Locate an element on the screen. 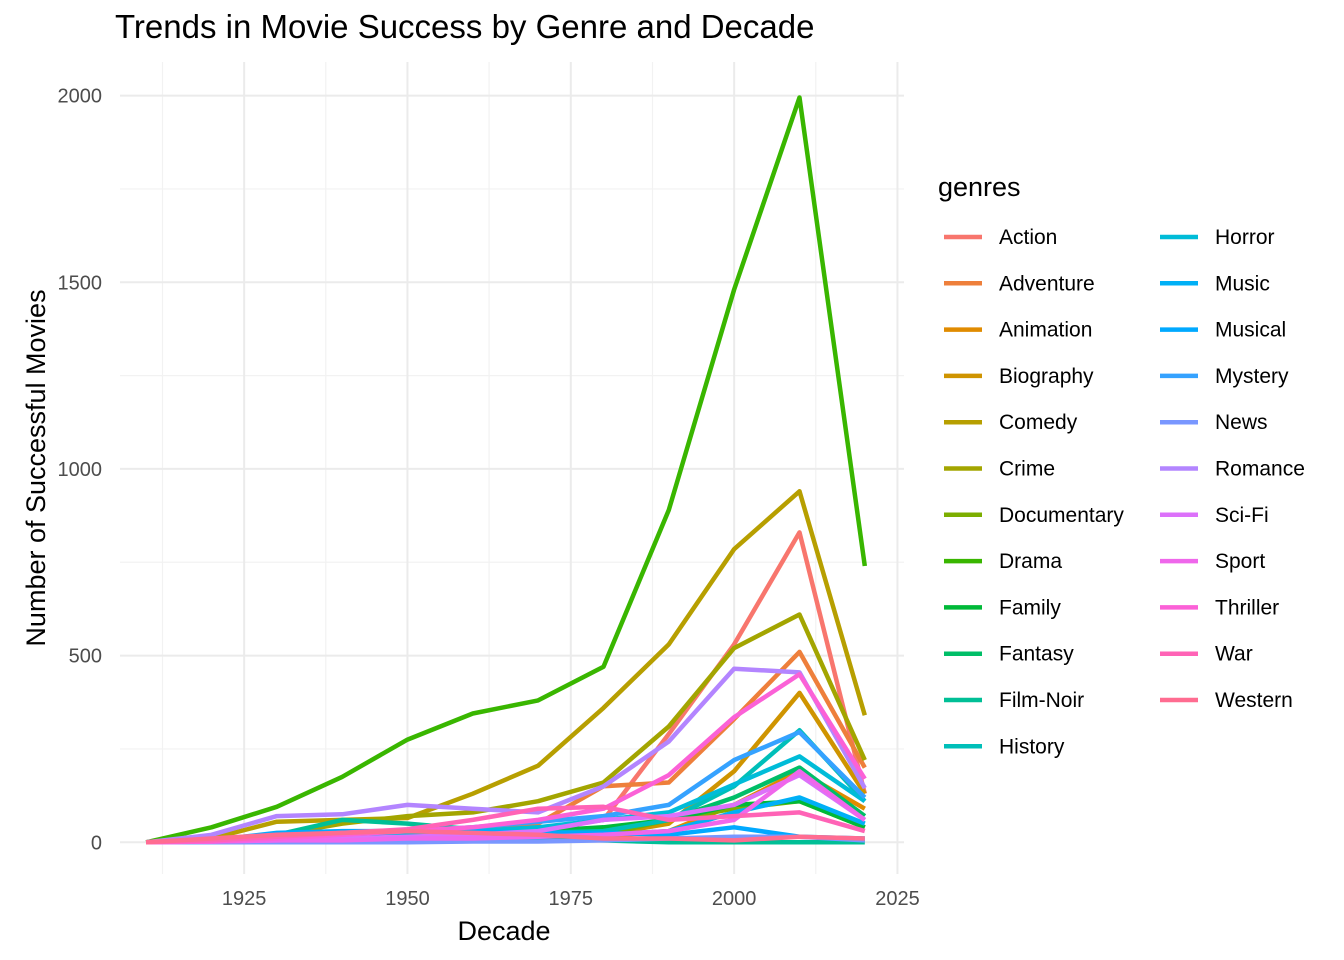 The width and height of the screenshot is (1344, 960). y-tick-label: 1500 is located at coordinates (80, 283).